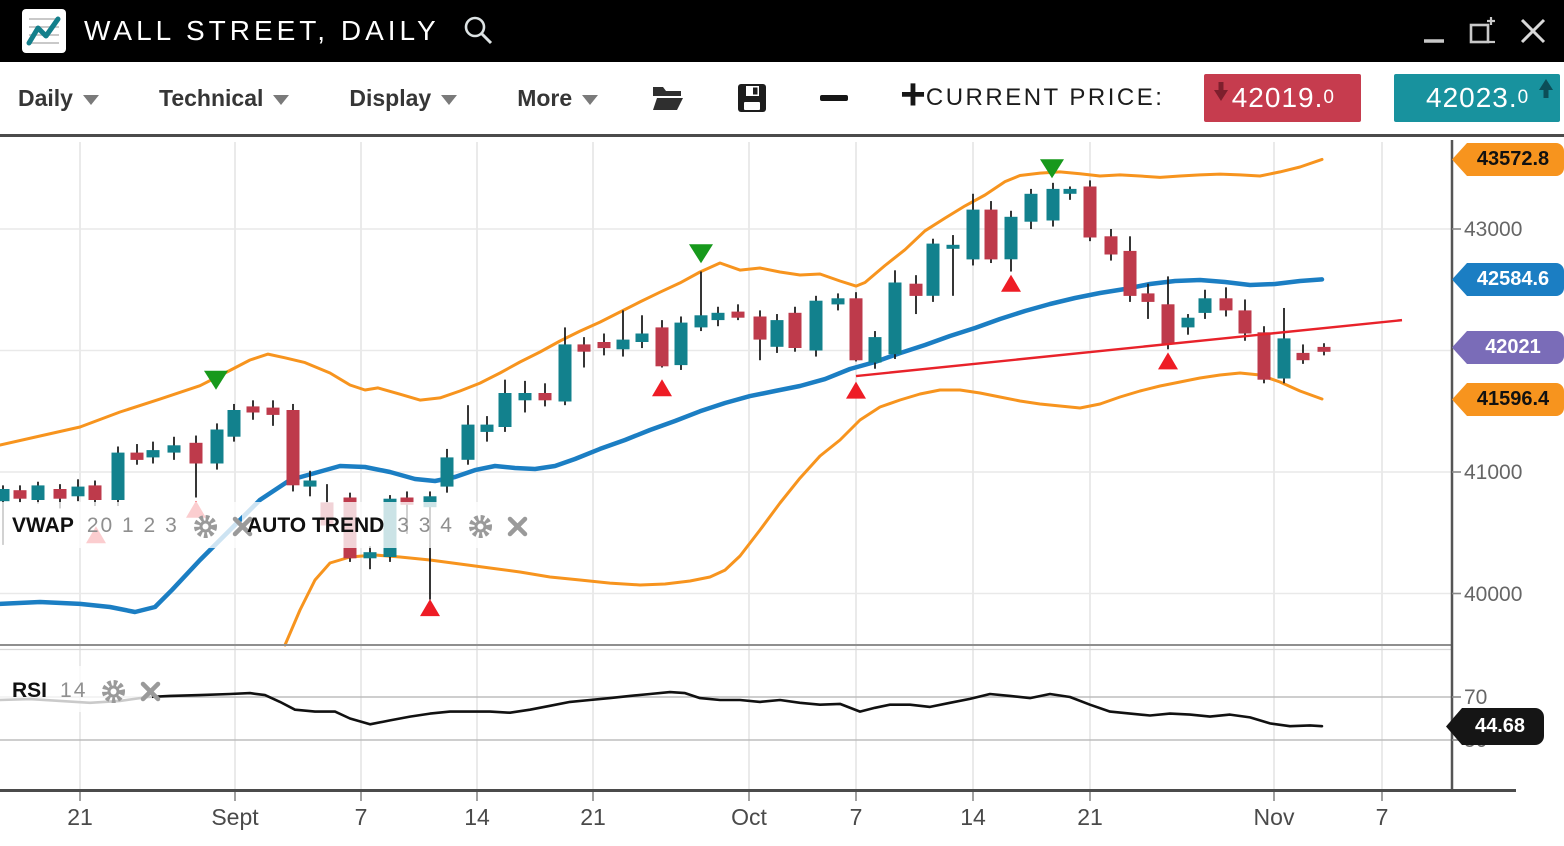 Image resolution: width=1564 pixels, height=846 pixels. I want to click on sell-price-button: 42019. 0, so click(1283, 98).